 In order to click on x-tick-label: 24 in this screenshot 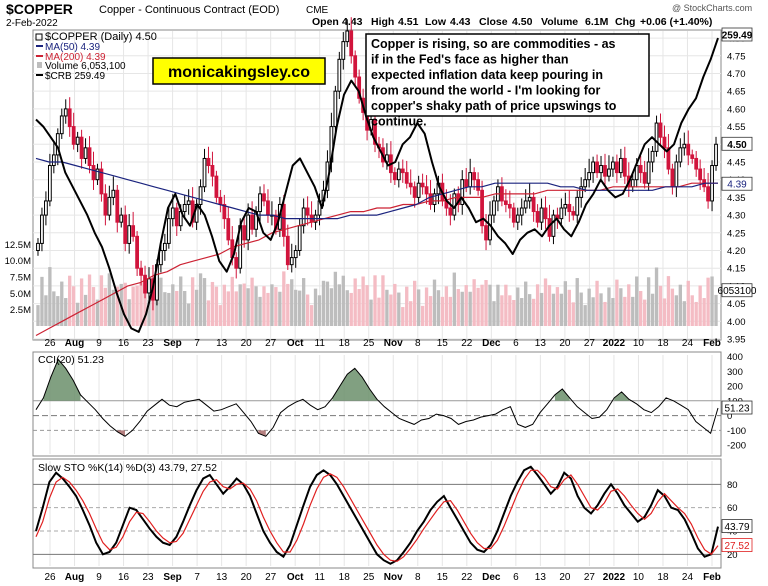, I will do `click(688, 343)`.